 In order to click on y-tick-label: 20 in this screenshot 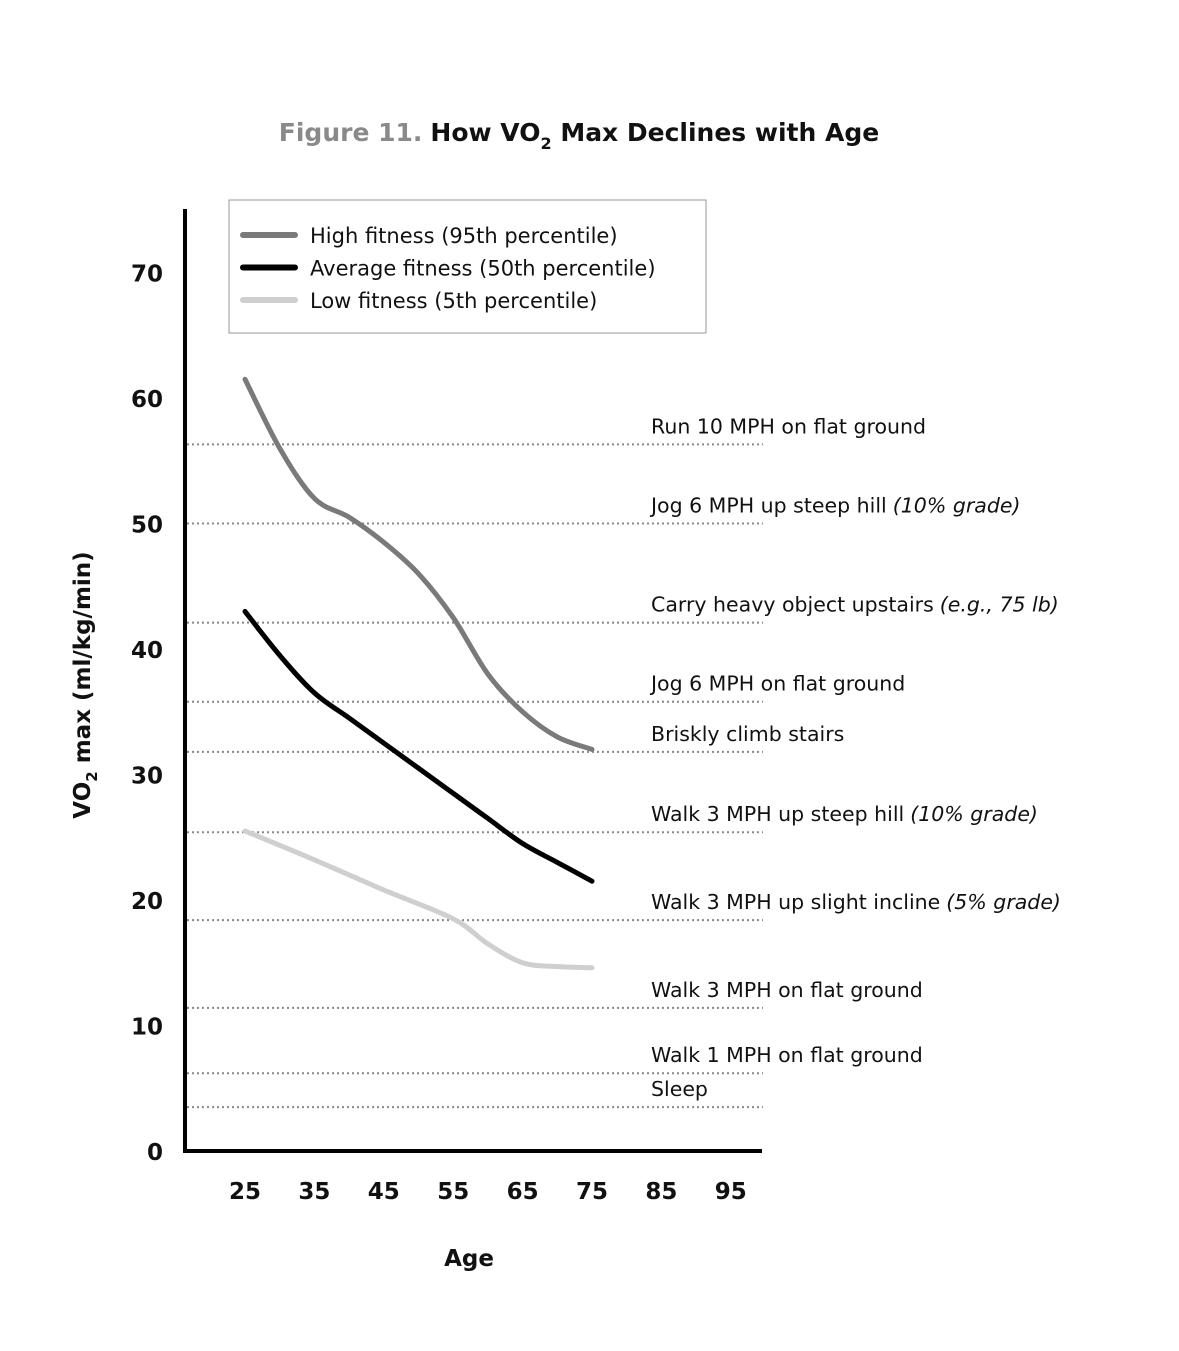, I will do `click(147, 902)`.